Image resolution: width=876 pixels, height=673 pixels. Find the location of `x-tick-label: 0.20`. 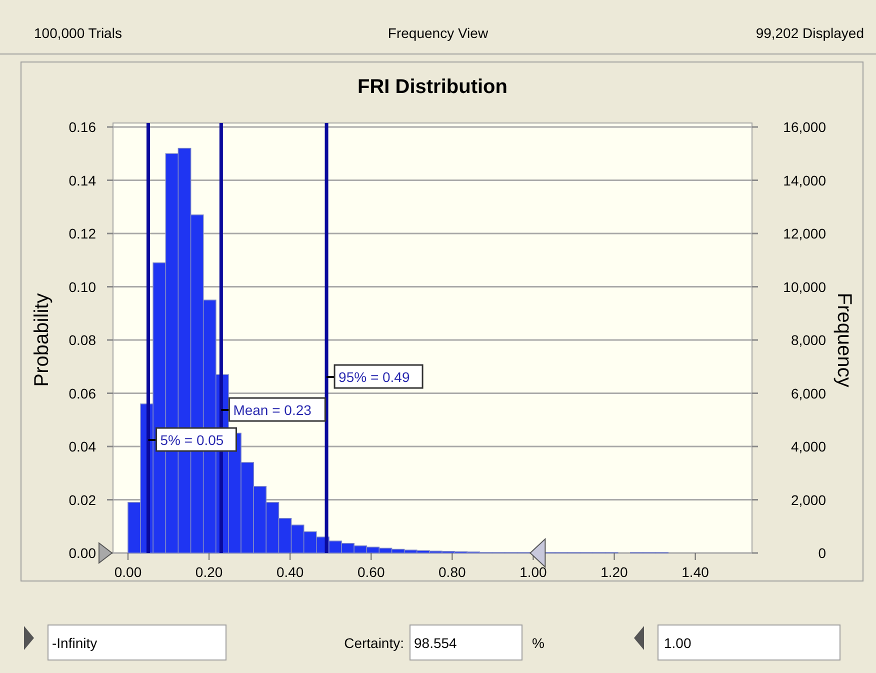

x-tick-label: 0.20 is located at coordinates (209, 572).